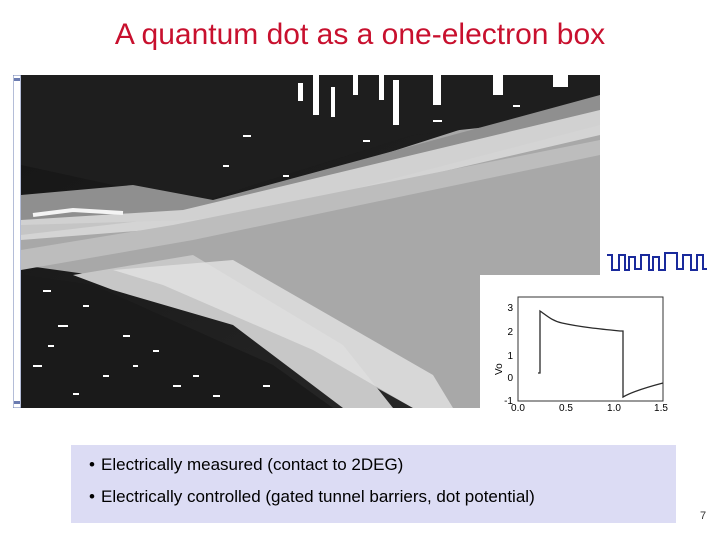 This screenshot has width=720, height=540. What do you see at coordinates (657, 260) in the screenshot?
I see `telegraph-signal-trace` at bounding box center [657, 260].